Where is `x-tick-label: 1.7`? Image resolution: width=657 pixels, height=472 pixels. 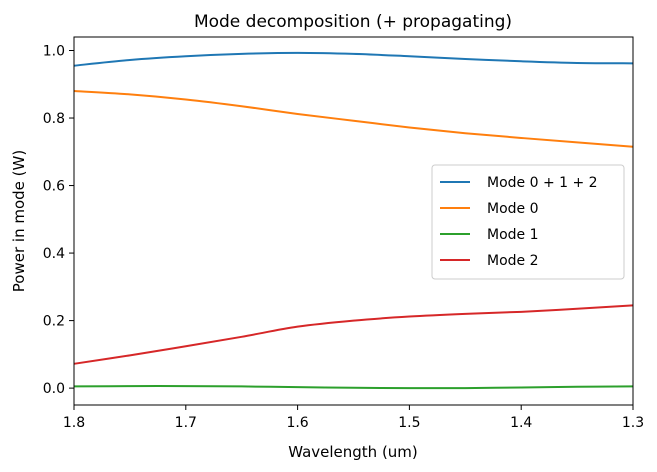
x-tick-label: 1.7 is located at coordinates (186, 423).